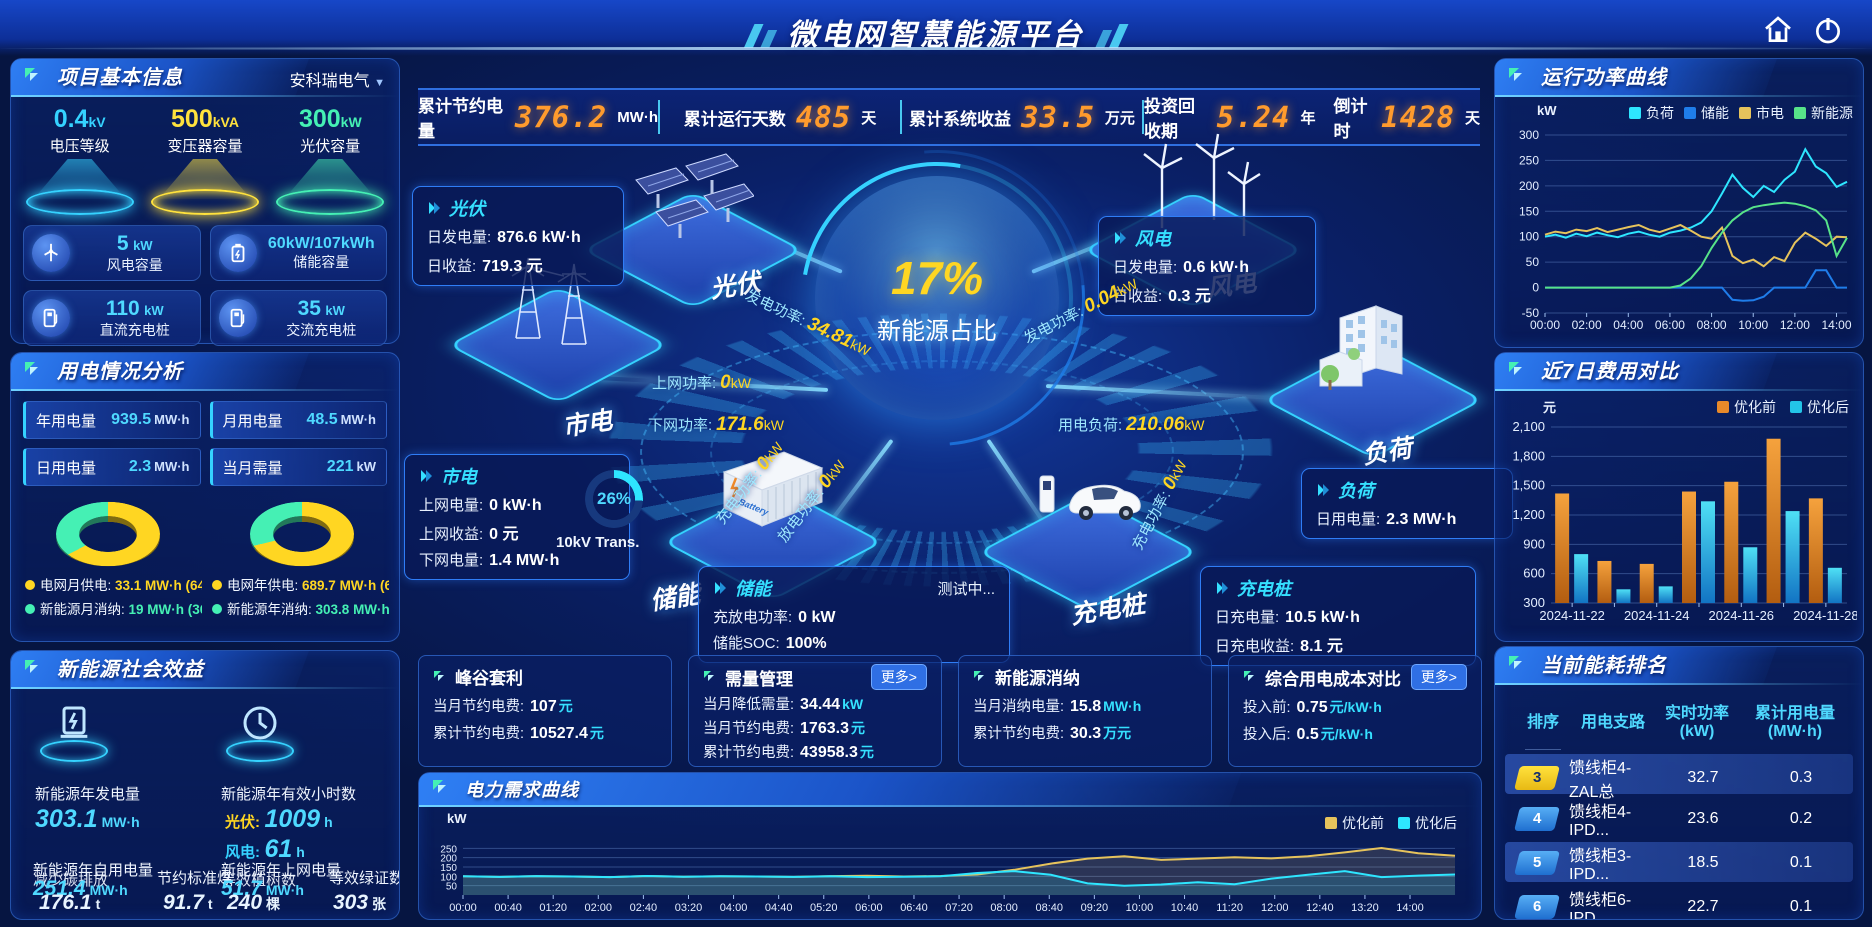 The width and height of the screenshot is (1872, 927). What do you see at coordinates (1547, 110) in the screenshot?
I see `run-power-axis-unit: kW` at bounding box center [1547, 110].